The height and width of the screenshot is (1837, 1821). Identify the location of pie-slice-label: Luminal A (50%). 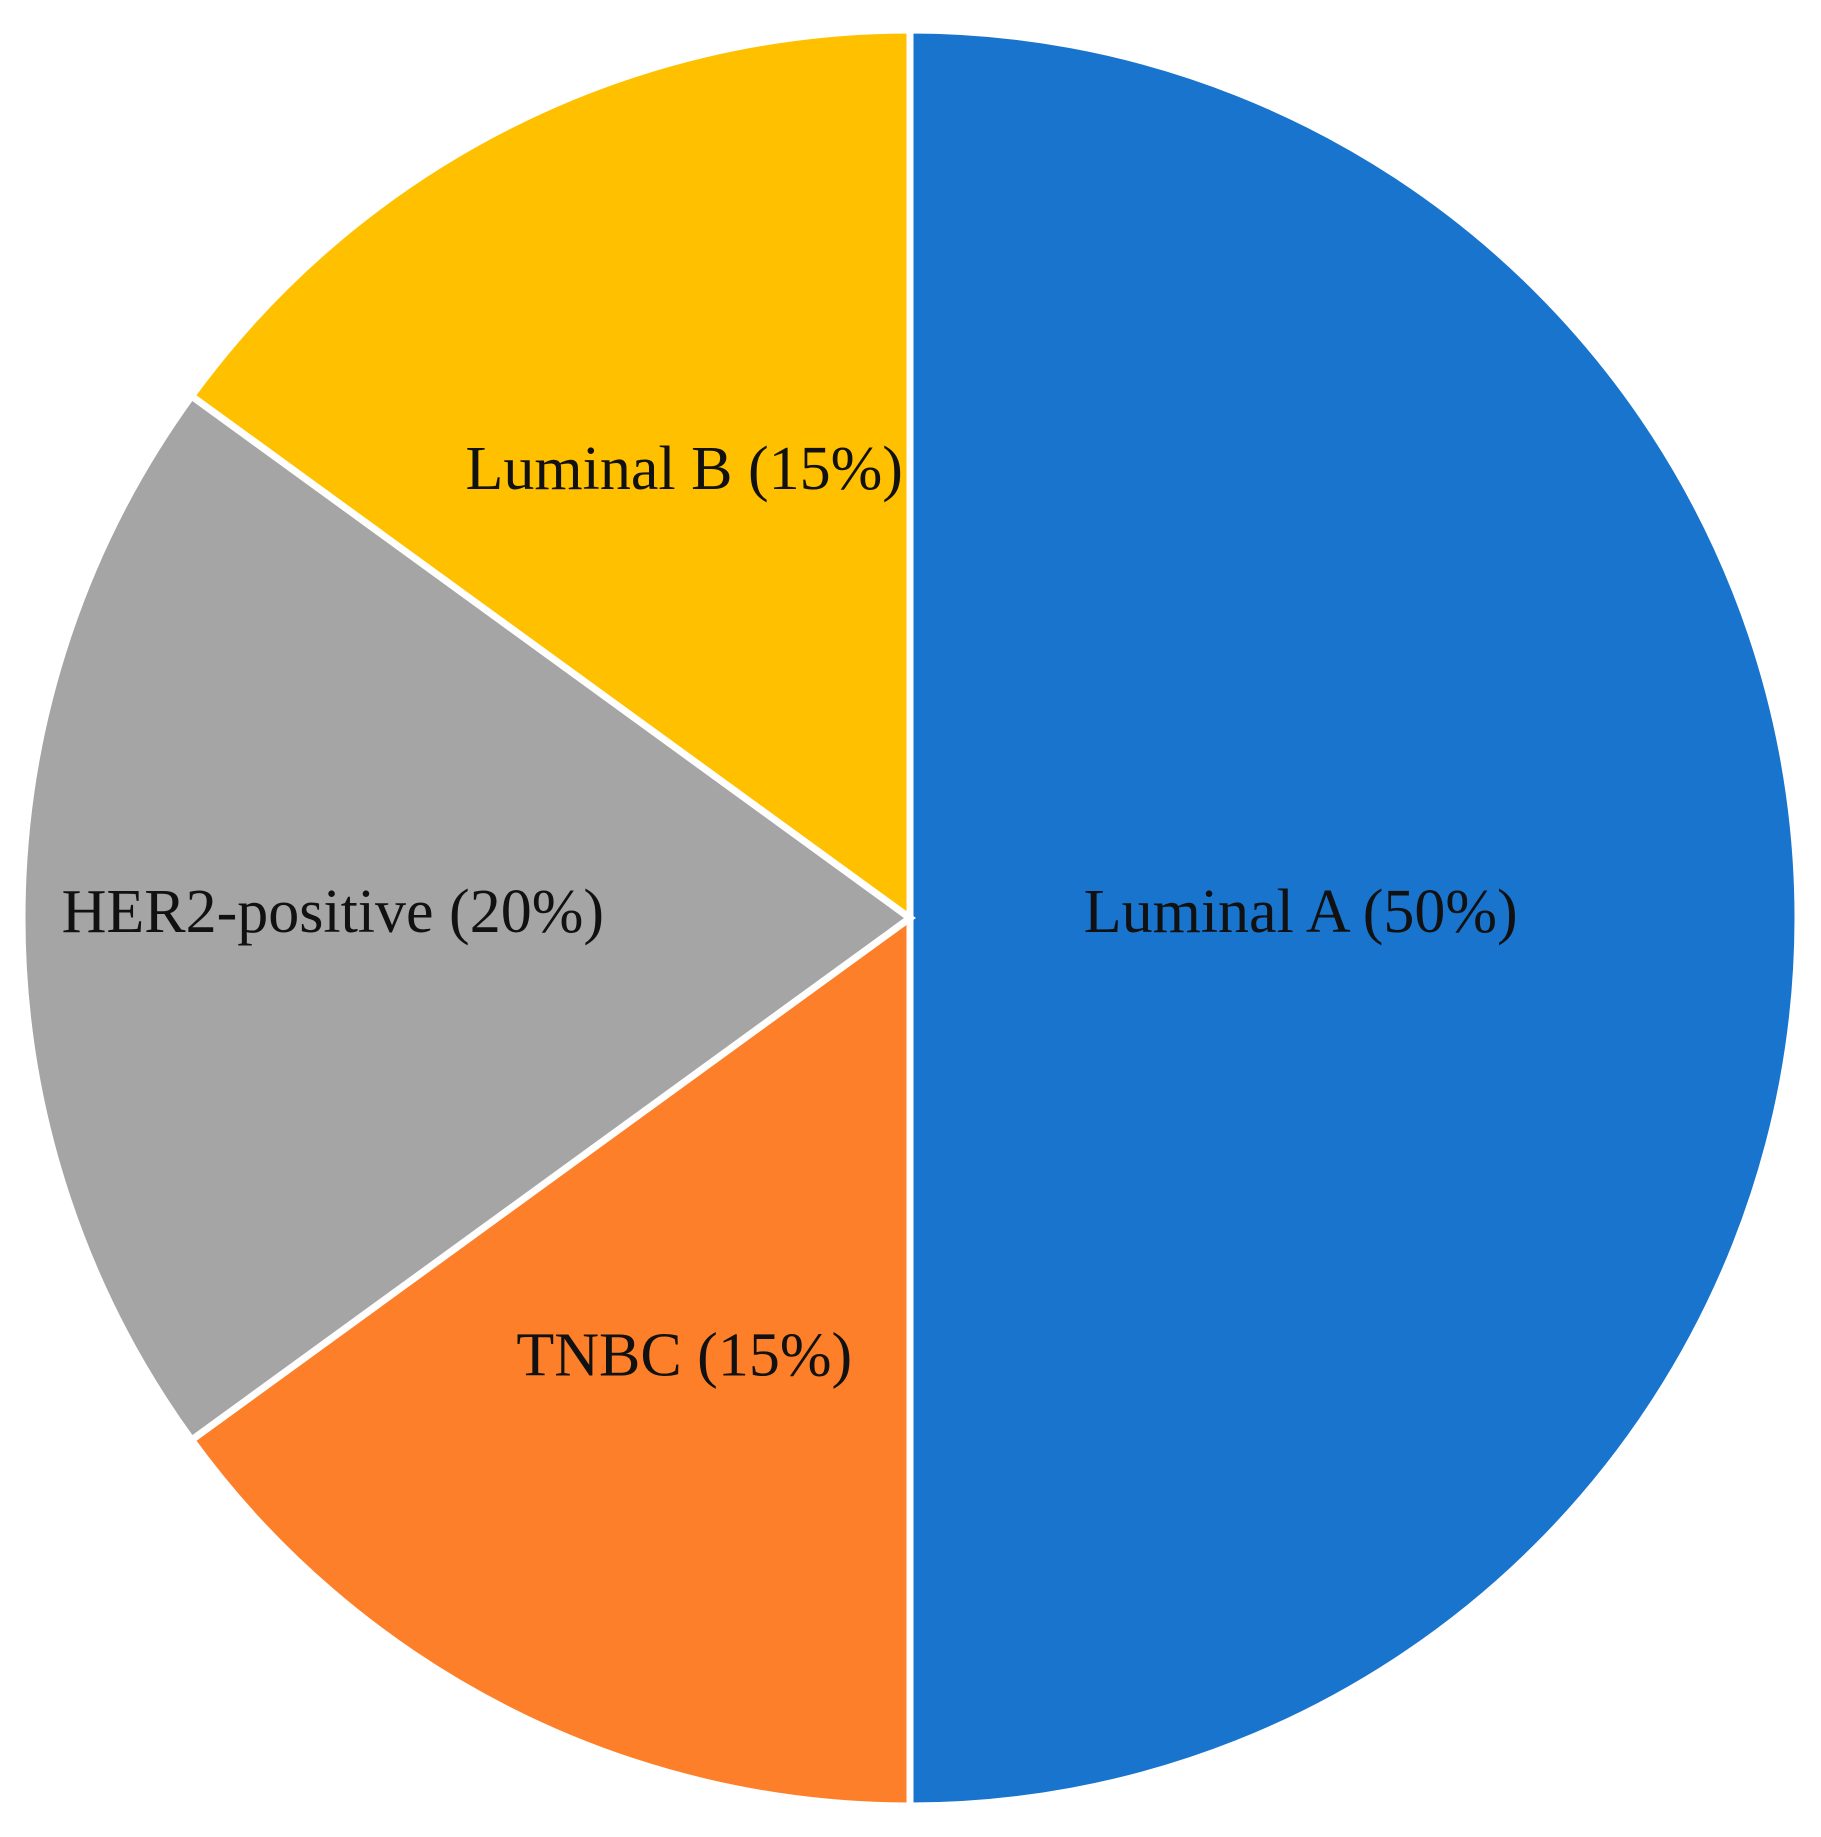
(1301, 912).